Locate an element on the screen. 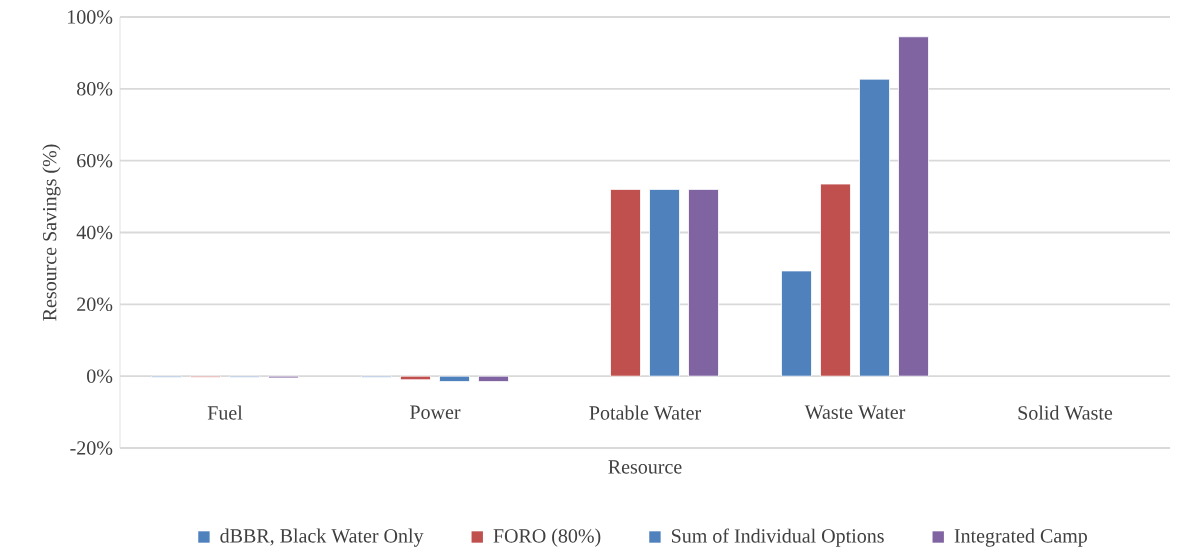 This screenshot has height=552, width=1182. y-tick-label: 20% is located at coordinates (95, 304).